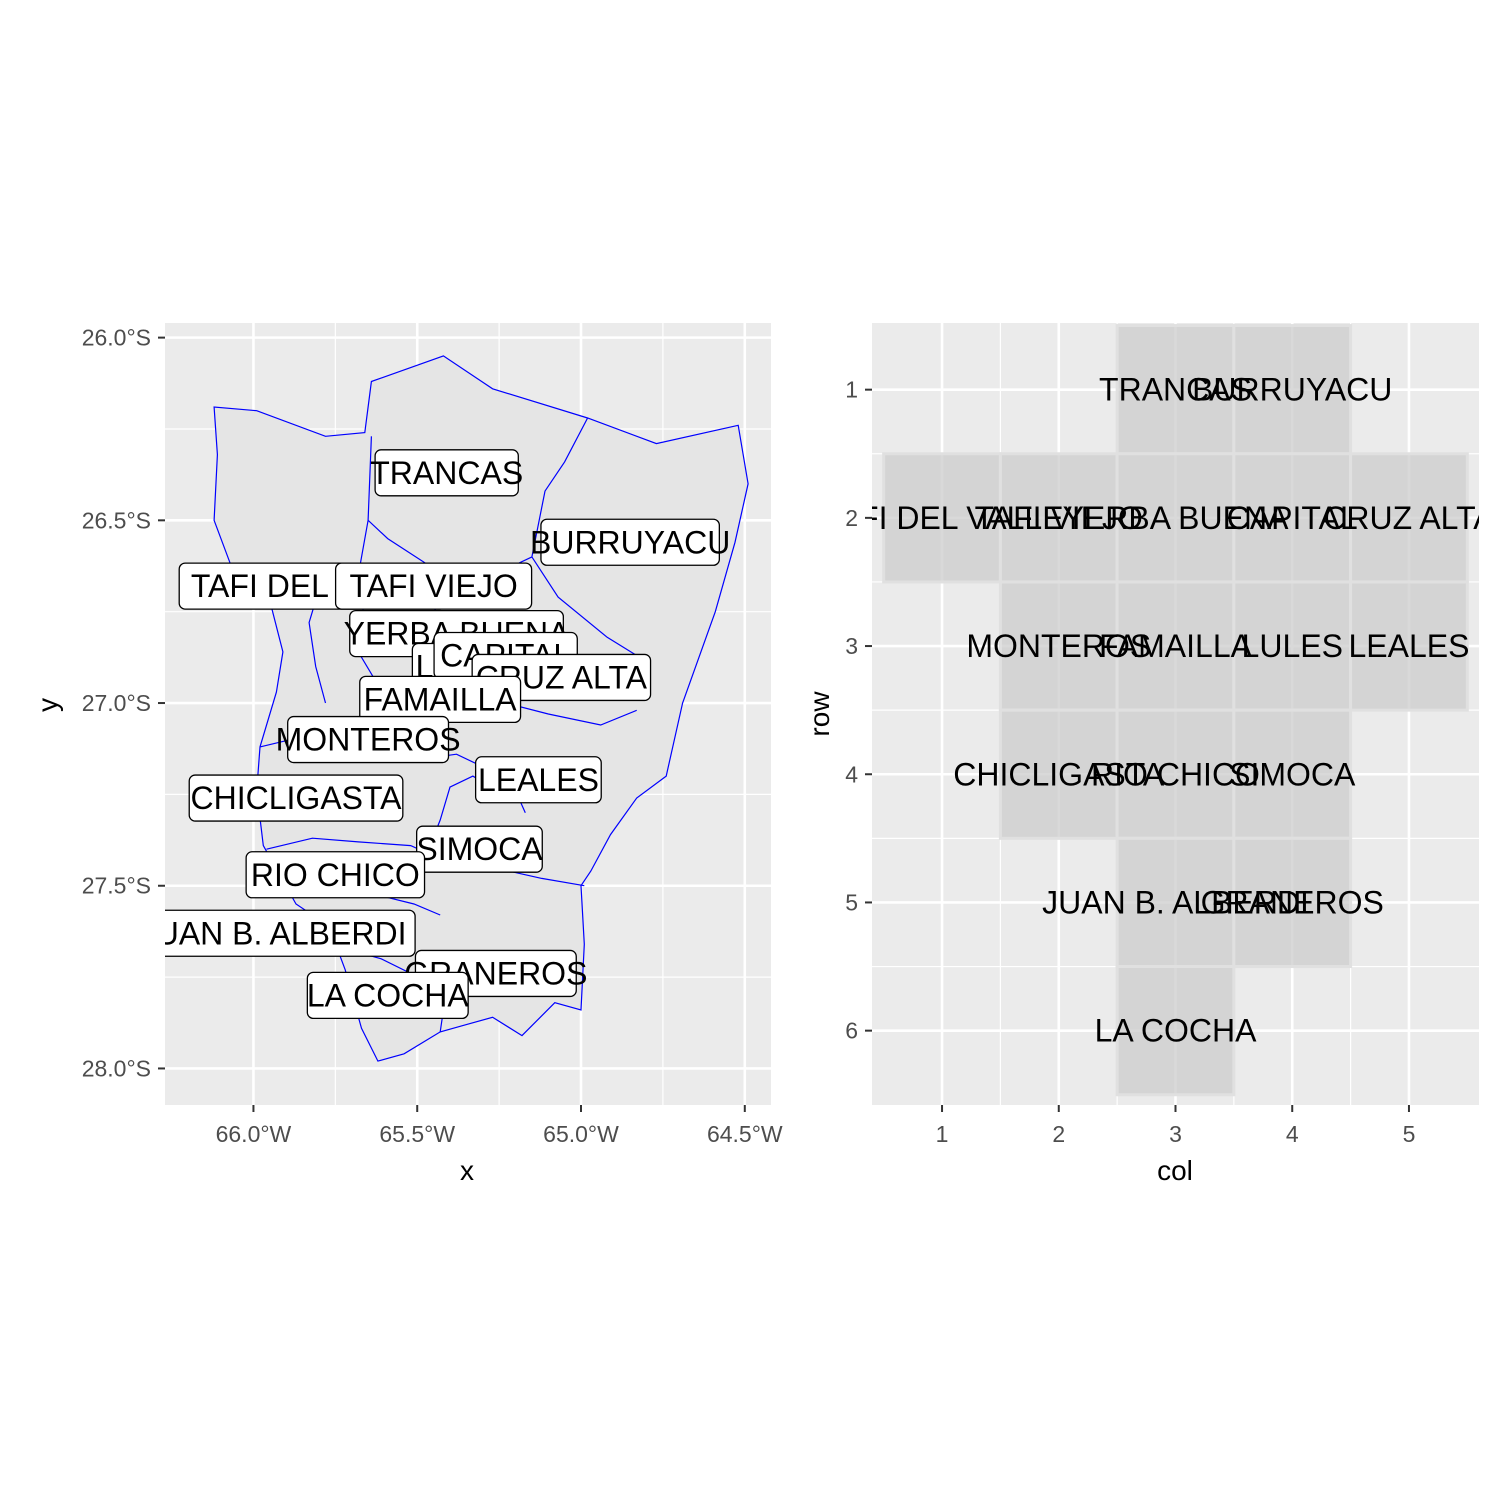  I want to click on tile-label: LA COCHA, so click(1176, 1031).